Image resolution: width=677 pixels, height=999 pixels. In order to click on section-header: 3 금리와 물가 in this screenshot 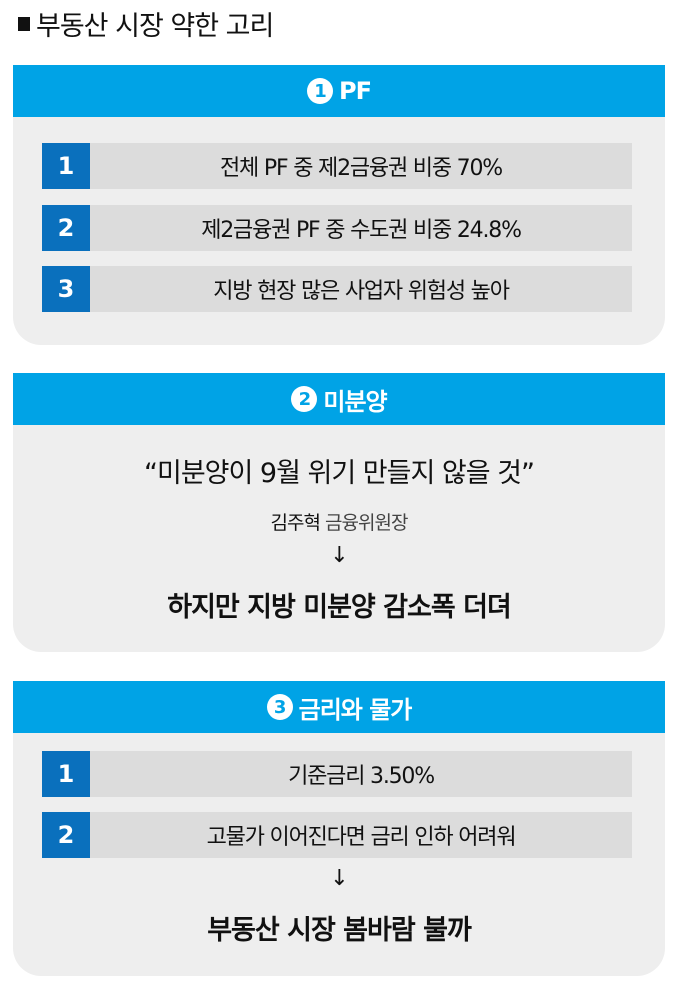, I will do `click(339, 707)`.